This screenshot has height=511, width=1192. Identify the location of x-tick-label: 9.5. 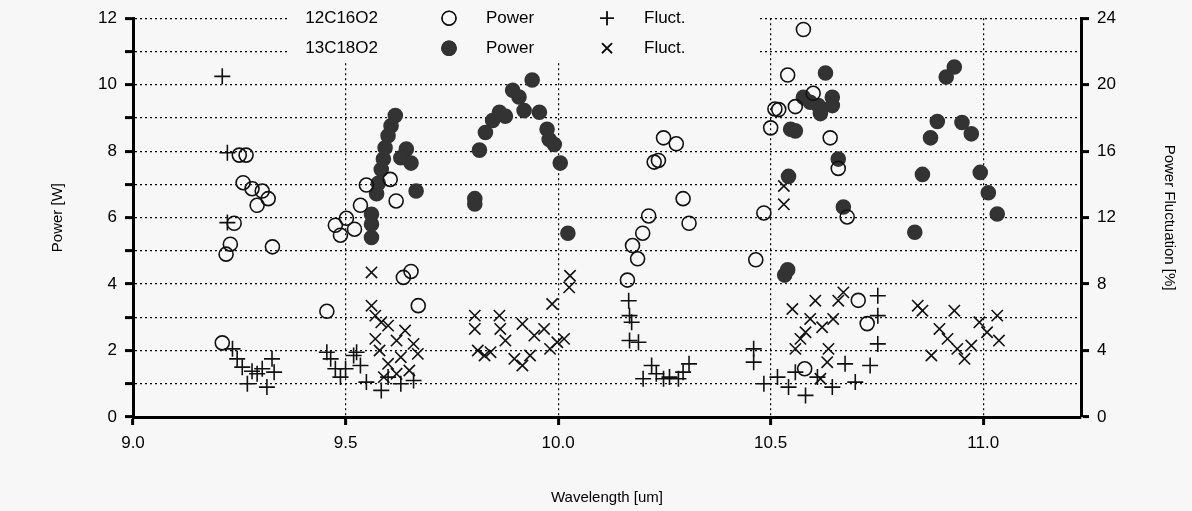
(345, 442).